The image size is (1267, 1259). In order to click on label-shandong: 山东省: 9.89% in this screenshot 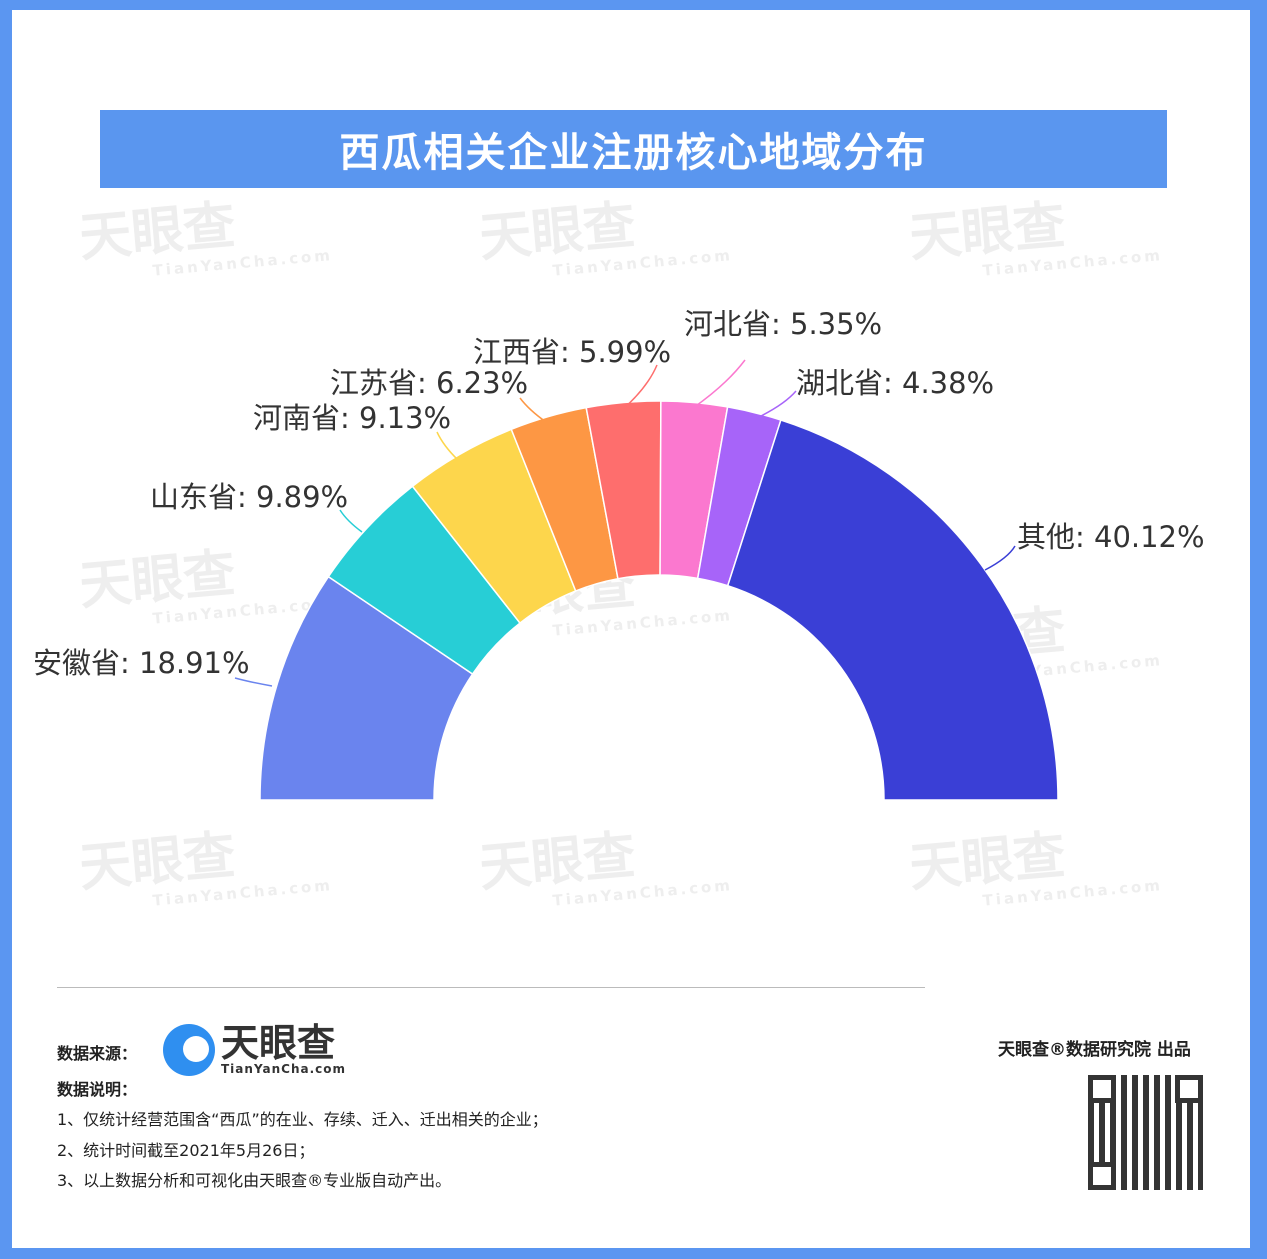, I will do `click(249, 497)`.